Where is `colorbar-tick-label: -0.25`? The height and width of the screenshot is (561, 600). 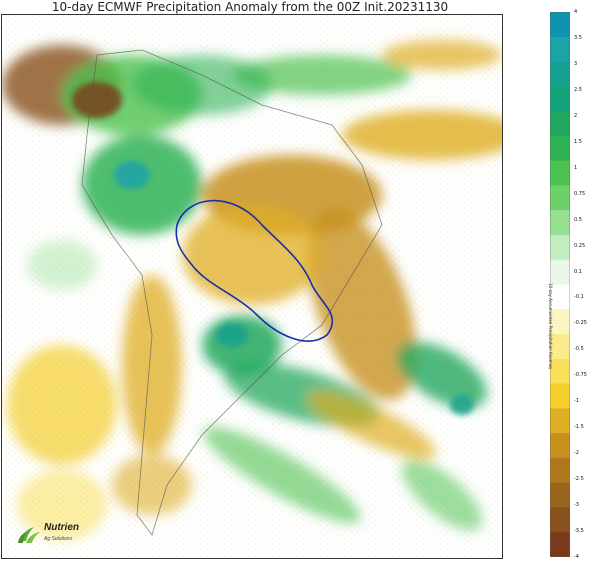
colorbar-tick-label: -0.25 is located at coordinates (580, 323).